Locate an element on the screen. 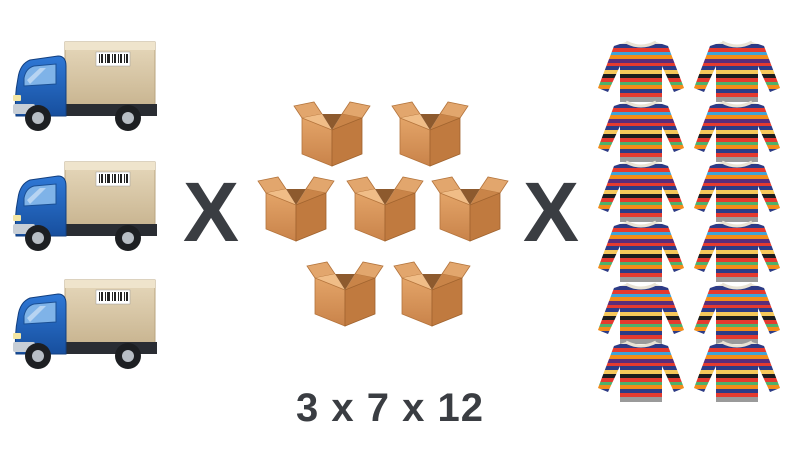 The image size is (800, 460). equation-text: 3 x 7 x 12 is located at coordinates (390, 408).